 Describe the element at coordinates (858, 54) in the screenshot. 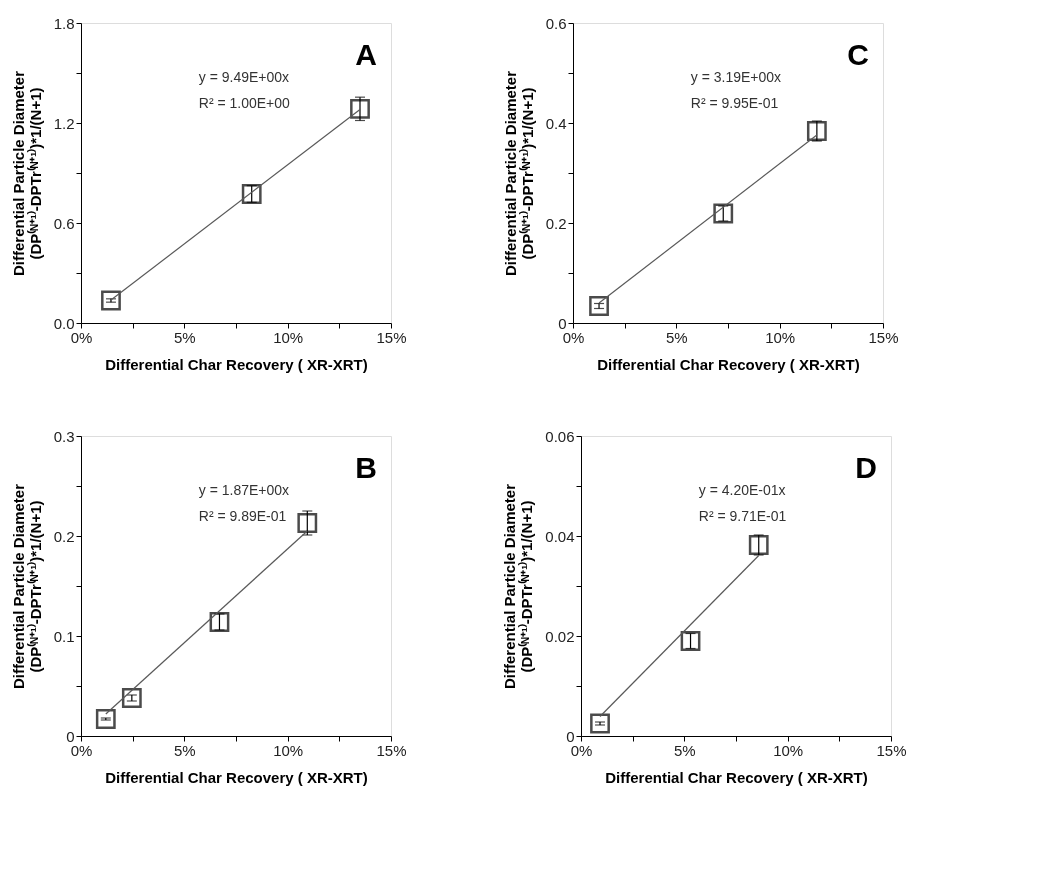

I see `annotation: C` at that location.